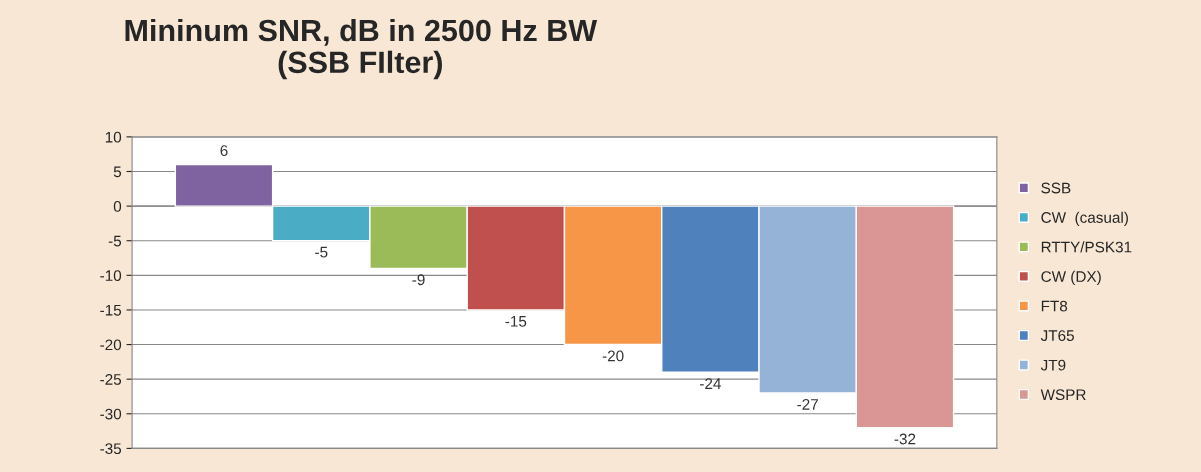 The height and width of the screenshot is (472, 1201). I want to click on y-tick-label: -30, so click(111, 414).